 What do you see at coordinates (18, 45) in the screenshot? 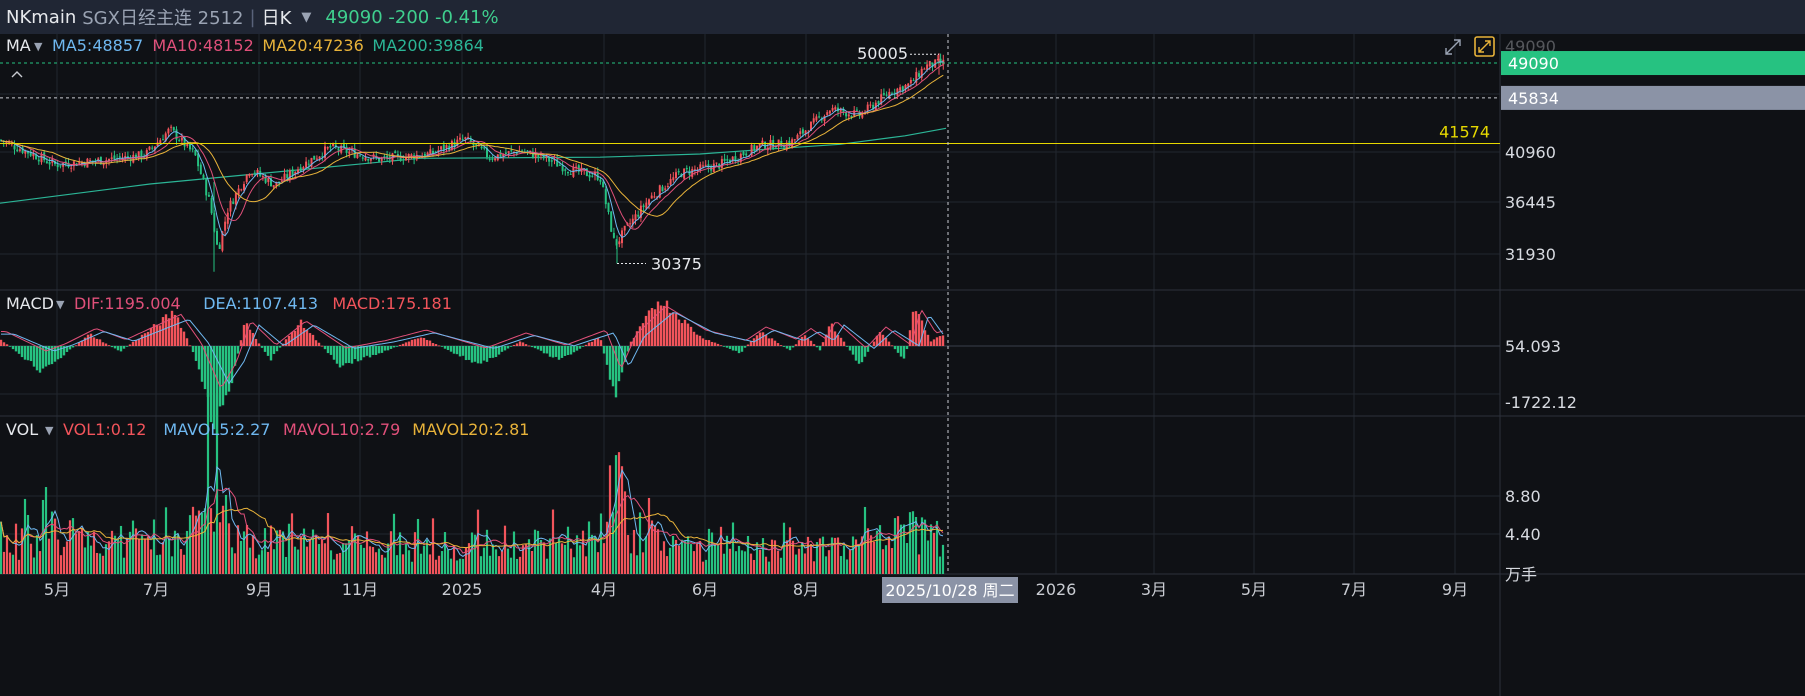
I see `ma-legend-title: MA` at bounding box center [18, 45].